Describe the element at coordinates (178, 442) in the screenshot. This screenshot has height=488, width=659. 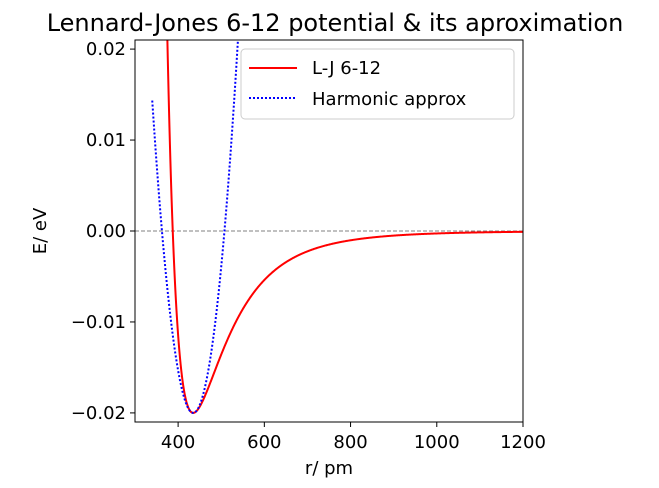
I see `x-tick-label: 400` at that location.